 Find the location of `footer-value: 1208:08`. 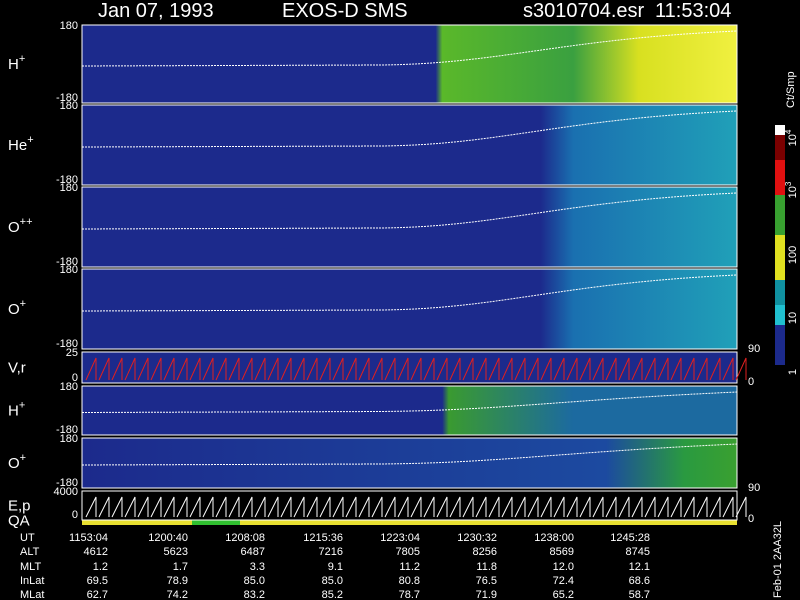

footer-value: 1208:08 is located at coordinates (245, 538).